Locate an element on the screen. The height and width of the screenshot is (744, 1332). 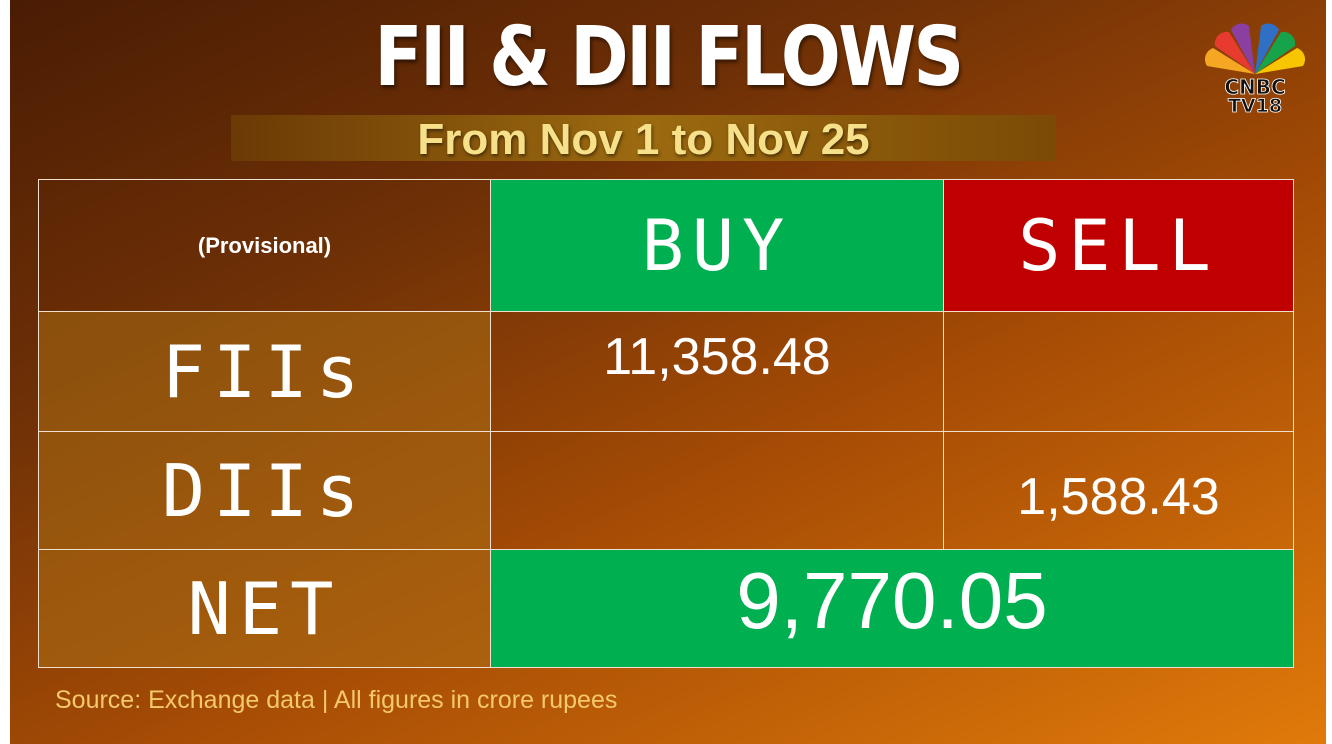
logo-brand: CNBC is located at coordinates (1254, 87).